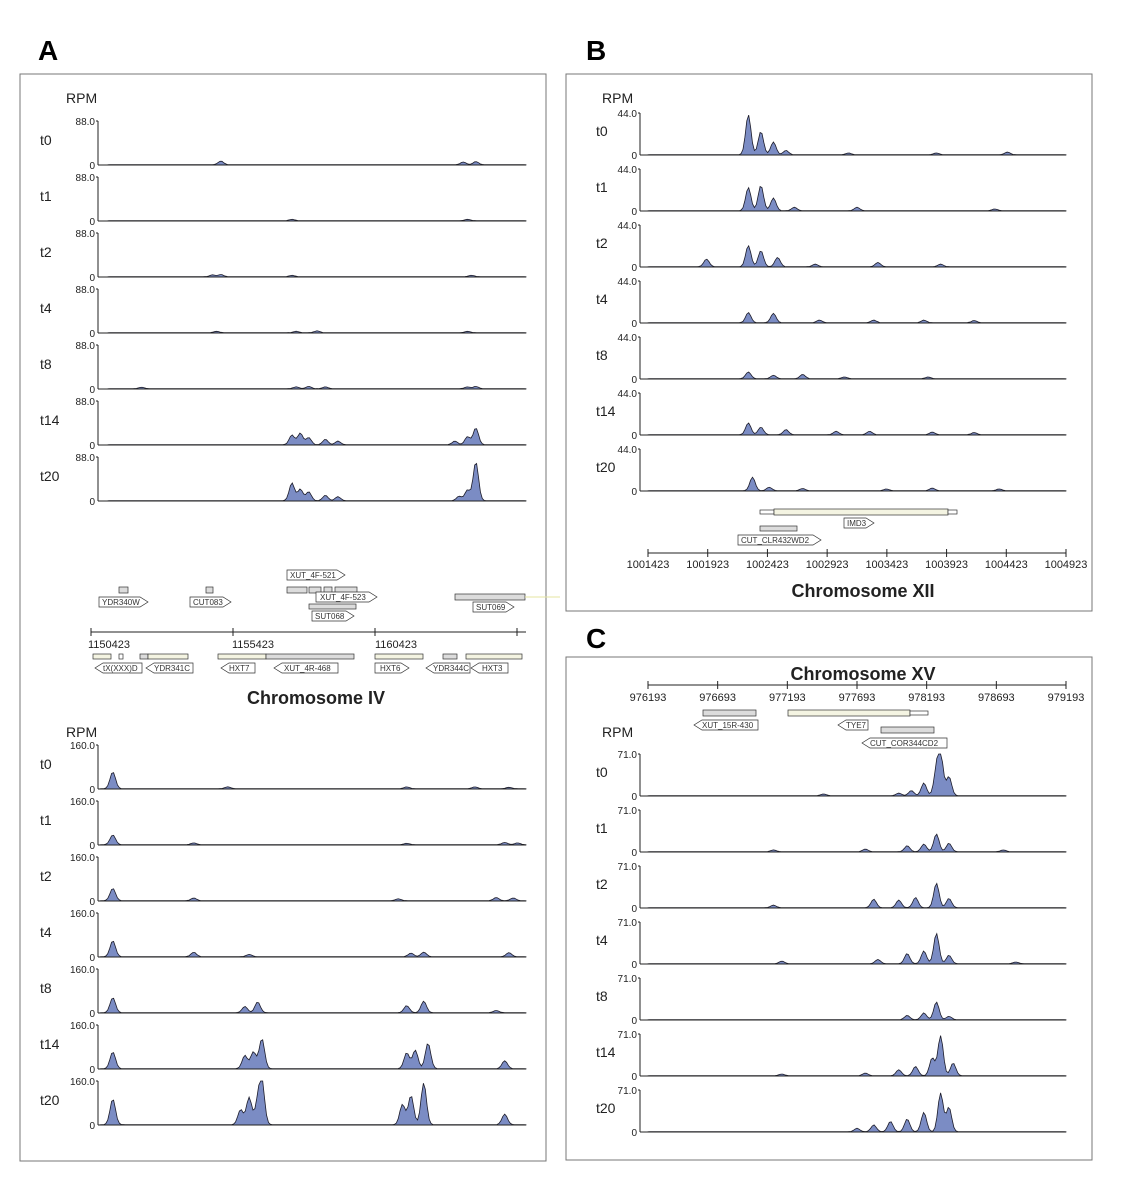 The height and width of the screenshot is (1200, 1133). I want to click on gene-xut-4f-521-label: XUT_4F-521, so click(313, 575).